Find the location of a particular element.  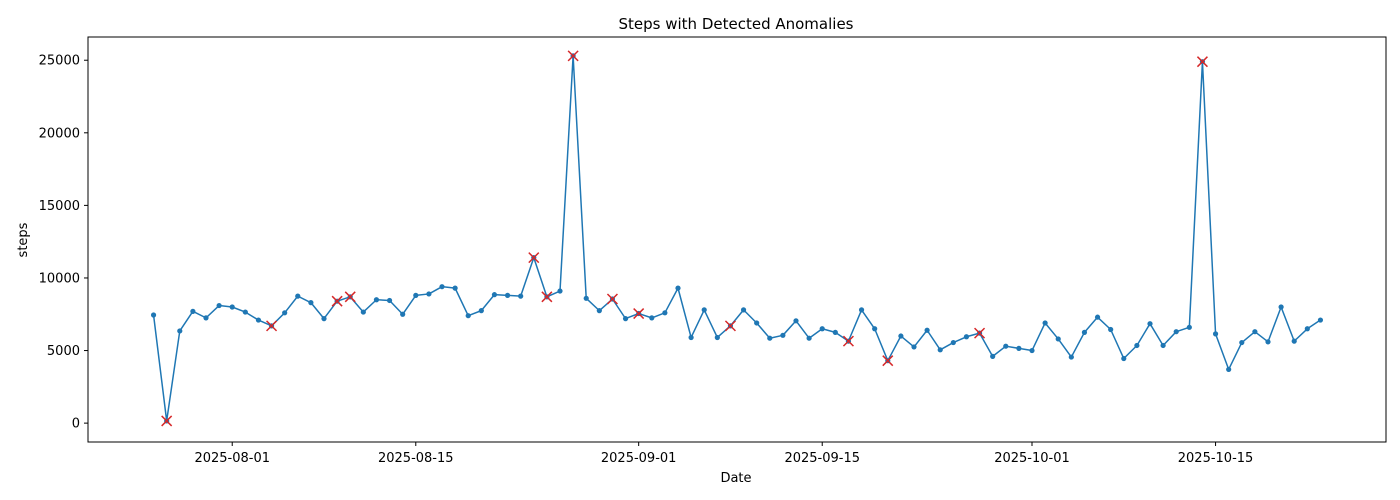

y-tick-label: 25000 is located at coordinates (59, 61).